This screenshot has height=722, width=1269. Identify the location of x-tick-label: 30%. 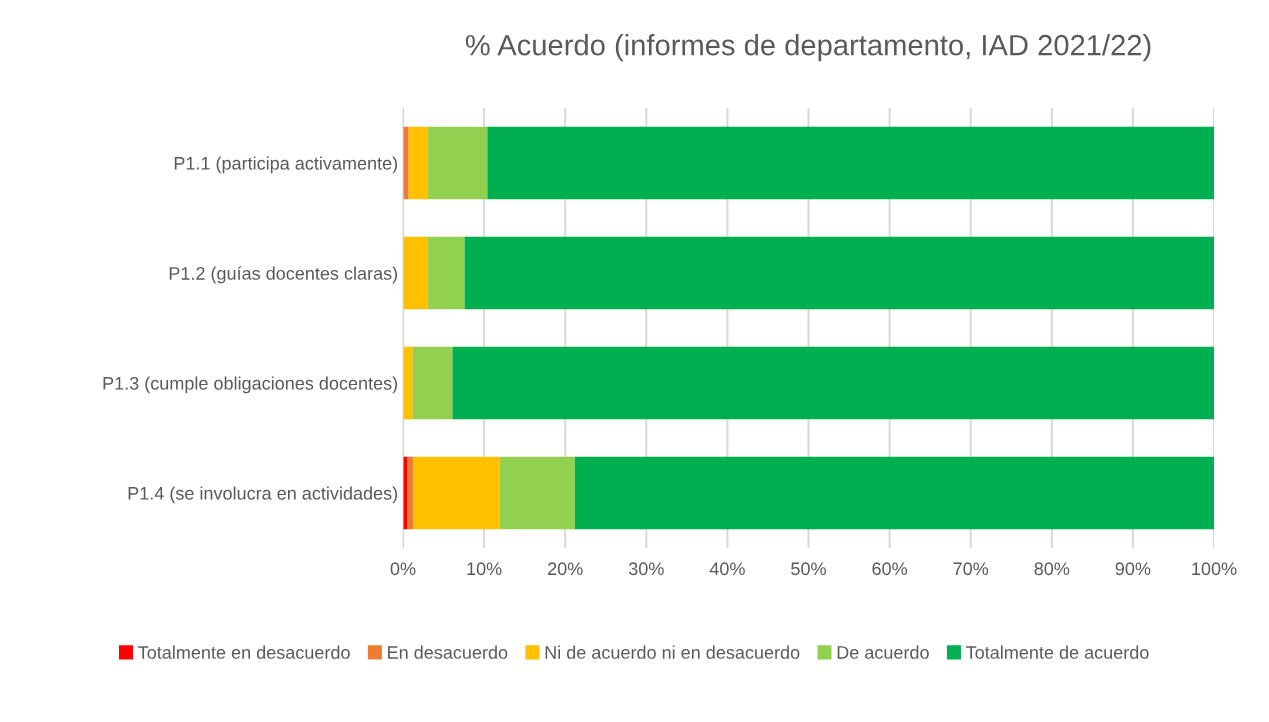
(646, 569).